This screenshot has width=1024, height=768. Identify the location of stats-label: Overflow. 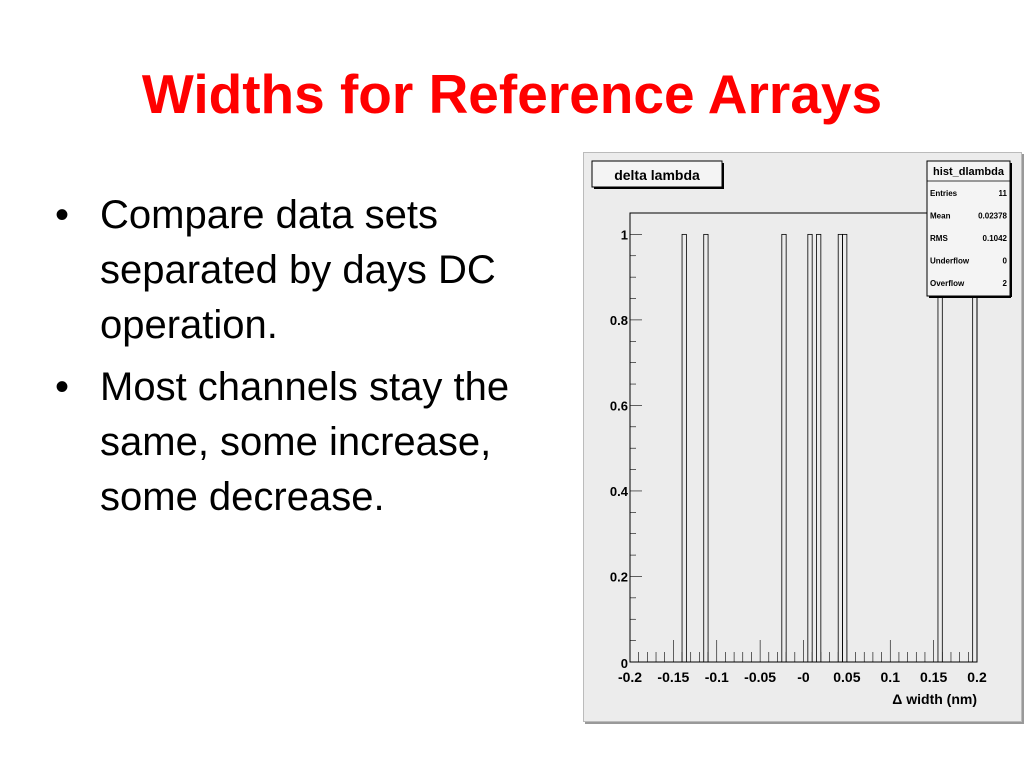
(947, 283).